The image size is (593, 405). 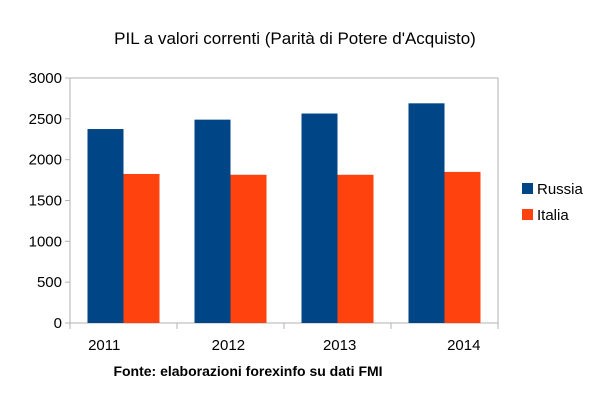 I want to click on legend-swatch-italia, so click(x=527, y=214).